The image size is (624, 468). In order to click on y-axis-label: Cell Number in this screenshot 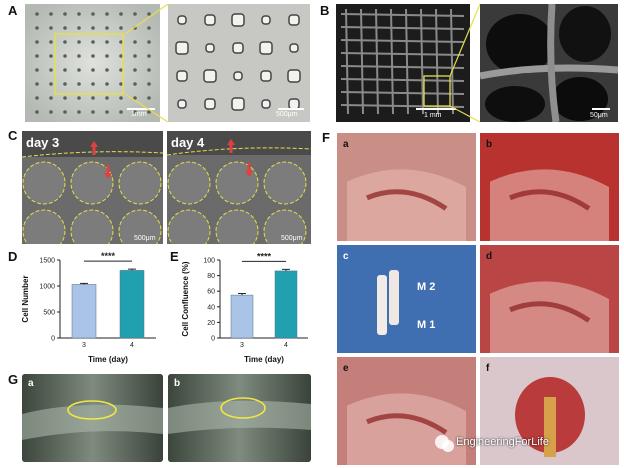, I will do `click(25, 298)`.